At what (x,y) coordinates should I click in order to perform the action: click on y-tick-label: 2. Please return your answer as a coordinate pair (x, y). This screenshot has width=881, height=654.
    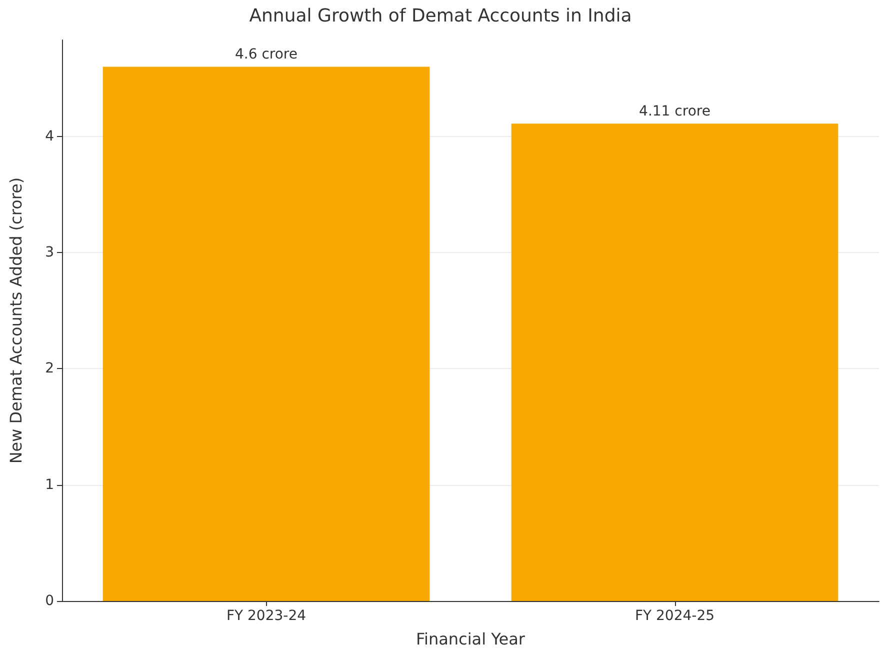
    Looking at the image, I should click on (49, 368).